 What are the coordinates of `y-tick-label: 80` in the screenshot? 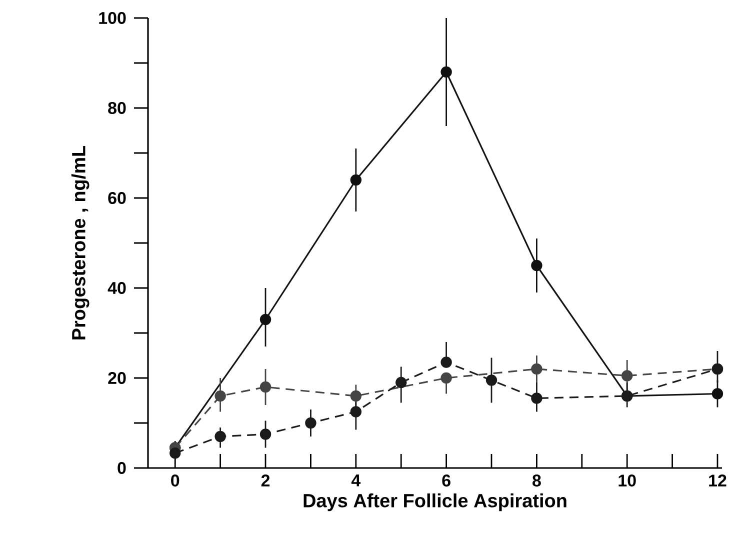 It's located at (117, 108).